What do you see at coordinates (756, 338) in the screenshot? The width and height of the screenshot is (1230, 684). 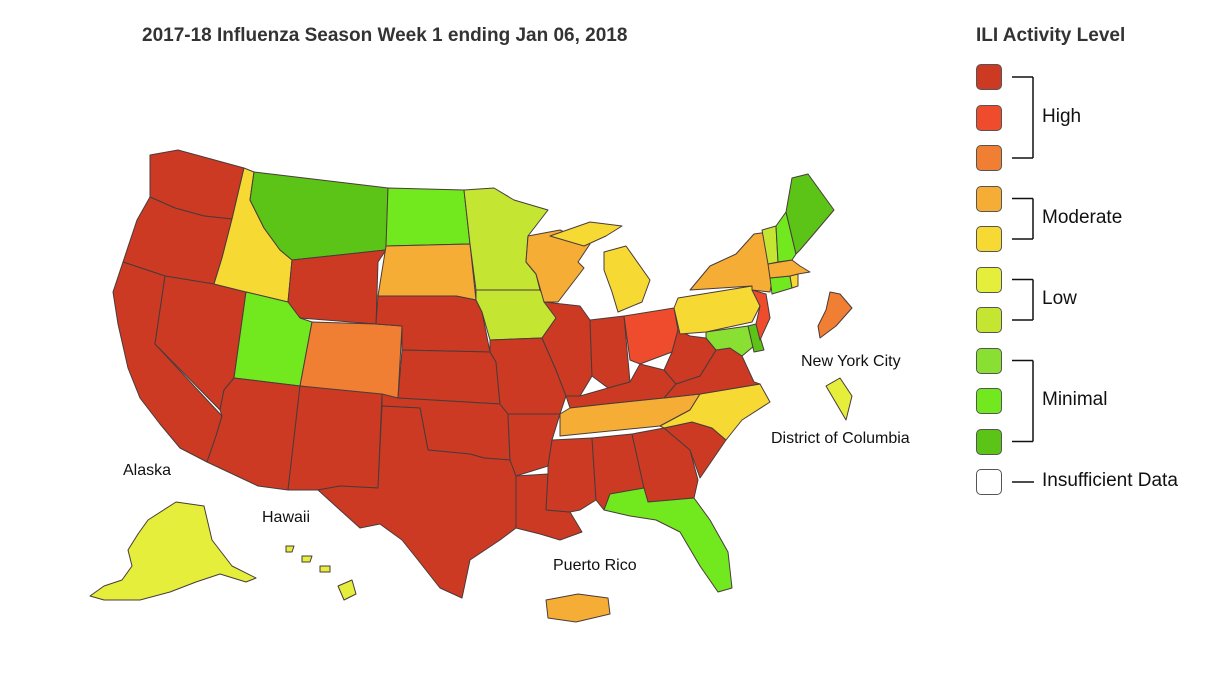 I see `state-delaware` at bounding box center [756, 338].